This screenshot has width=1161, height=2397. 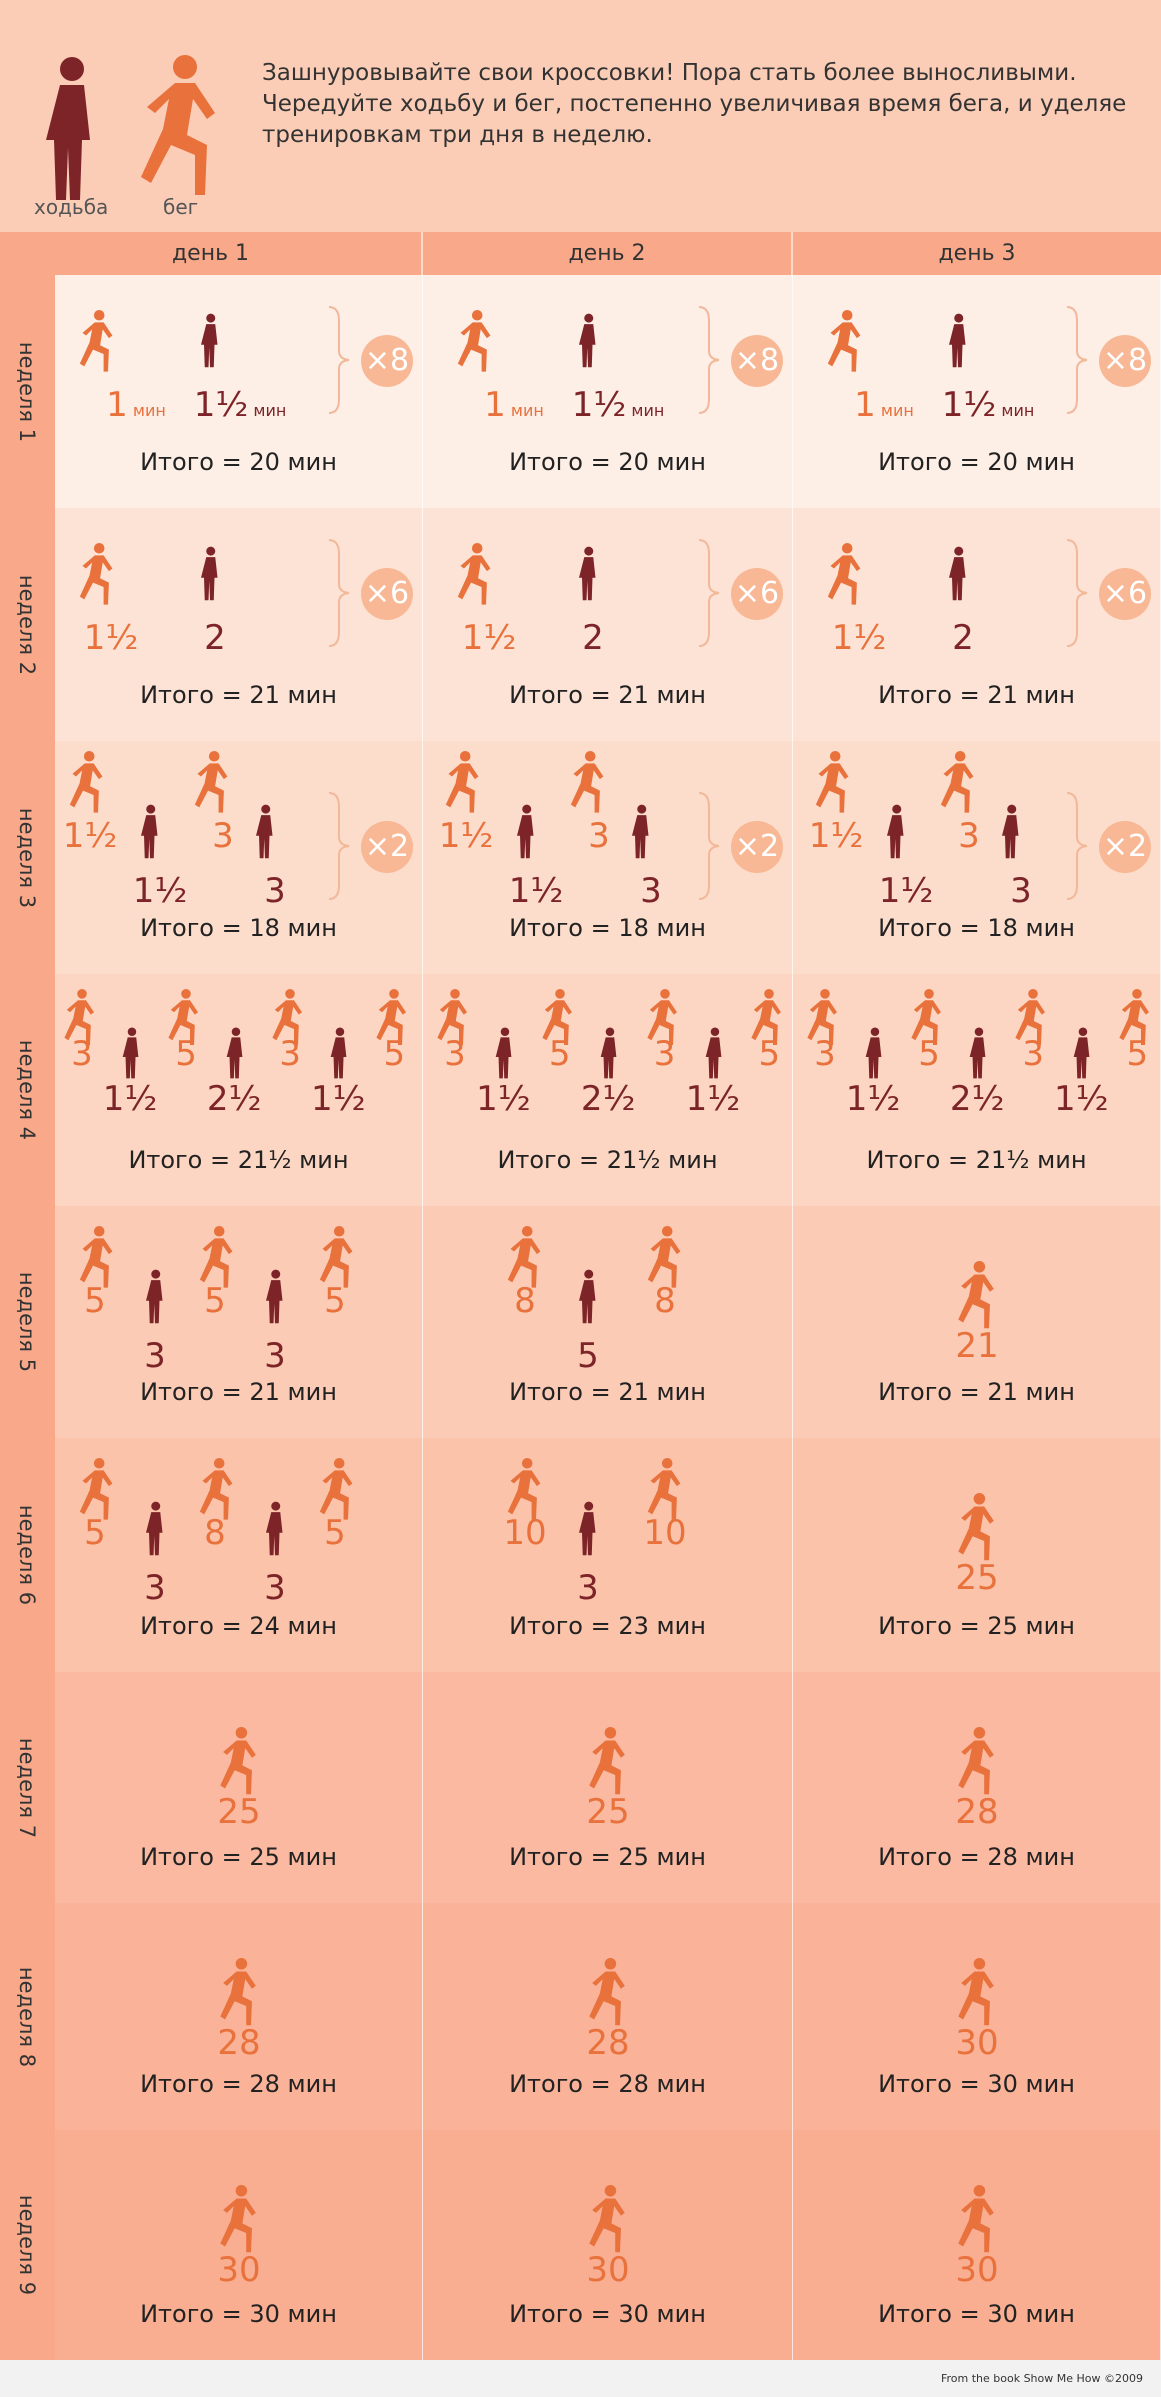 What do you see at coordinates (27, 2016) in the screenshot?
I see `week-label: неделя 8` at bounding box center [27, 2016].